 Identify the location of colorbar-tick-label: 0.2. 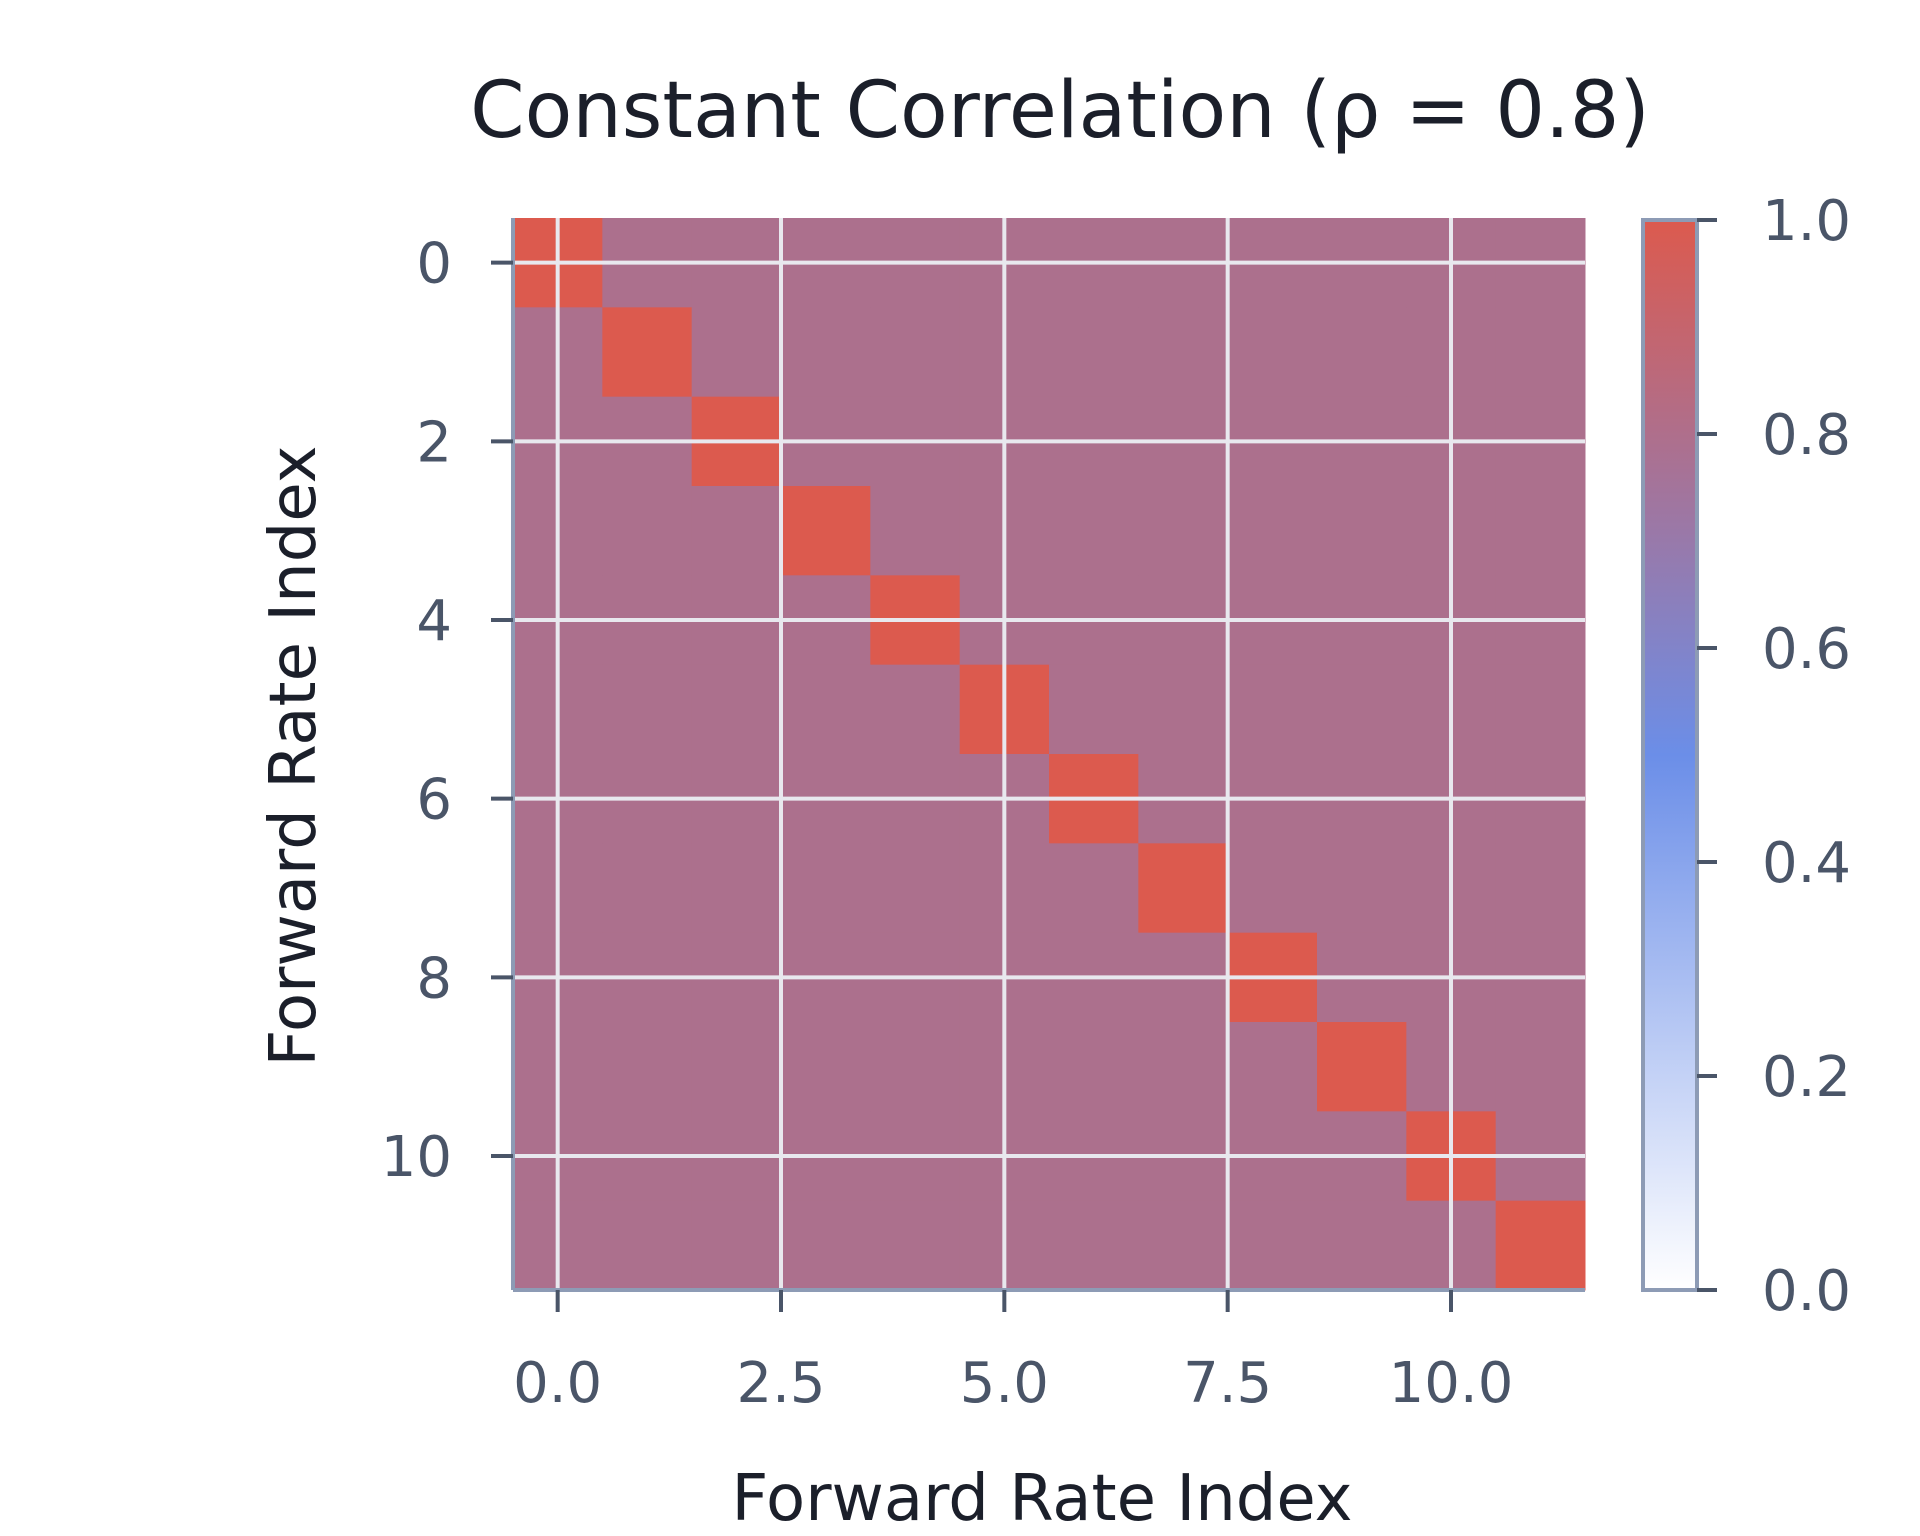
(1806, 1077).